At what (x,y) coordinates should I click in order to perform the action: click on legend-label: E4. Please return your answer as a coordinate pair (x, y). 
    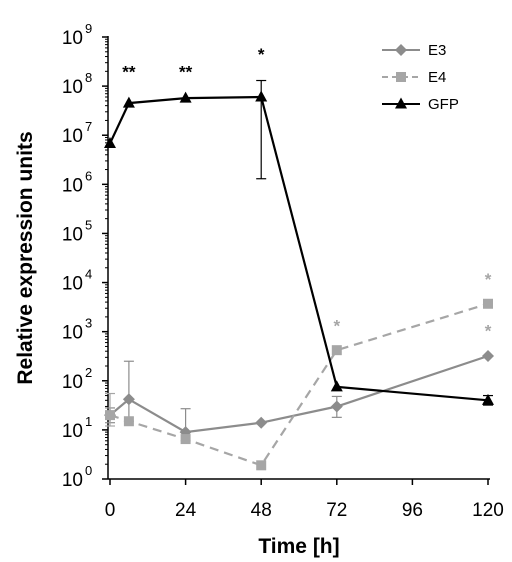
    Looking at the image, I should click on (437, 77).